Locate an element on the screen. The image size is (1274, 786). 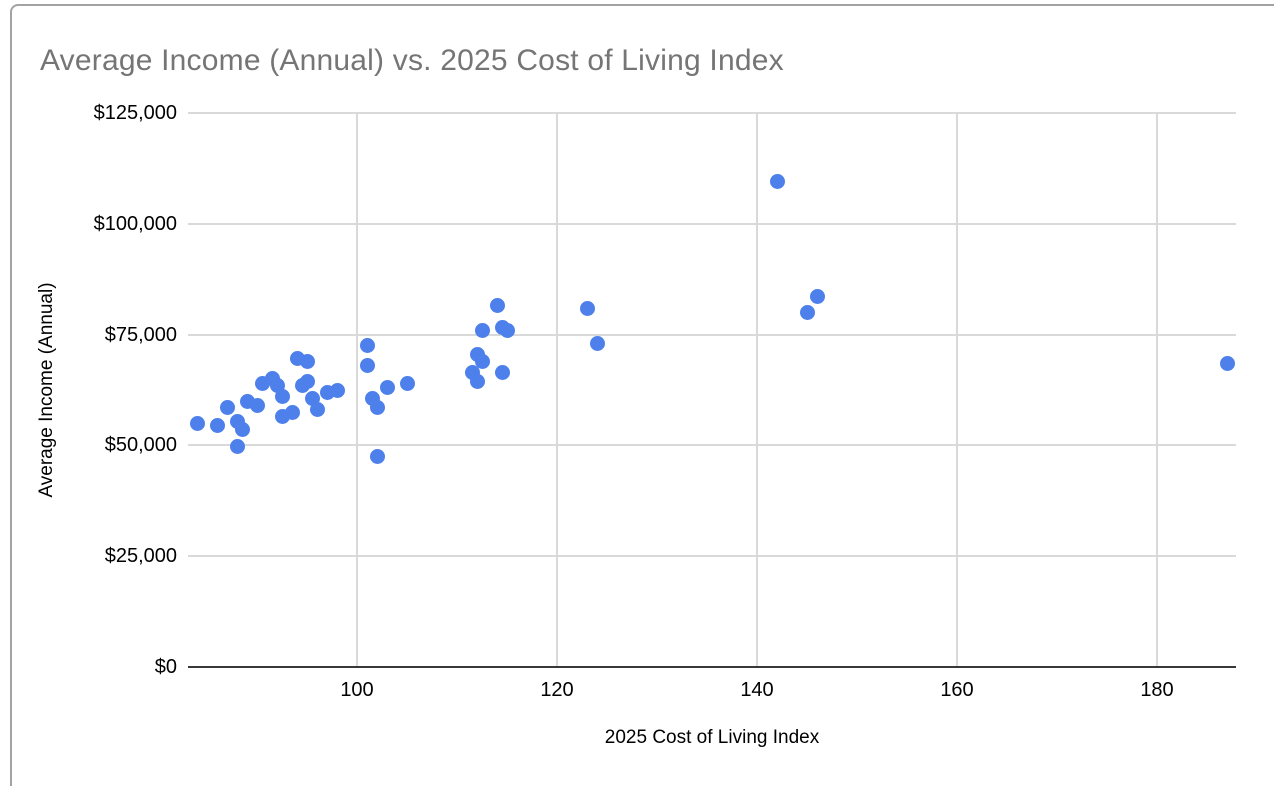
x-tick-label: 160 is located at coordinates (957, 690).